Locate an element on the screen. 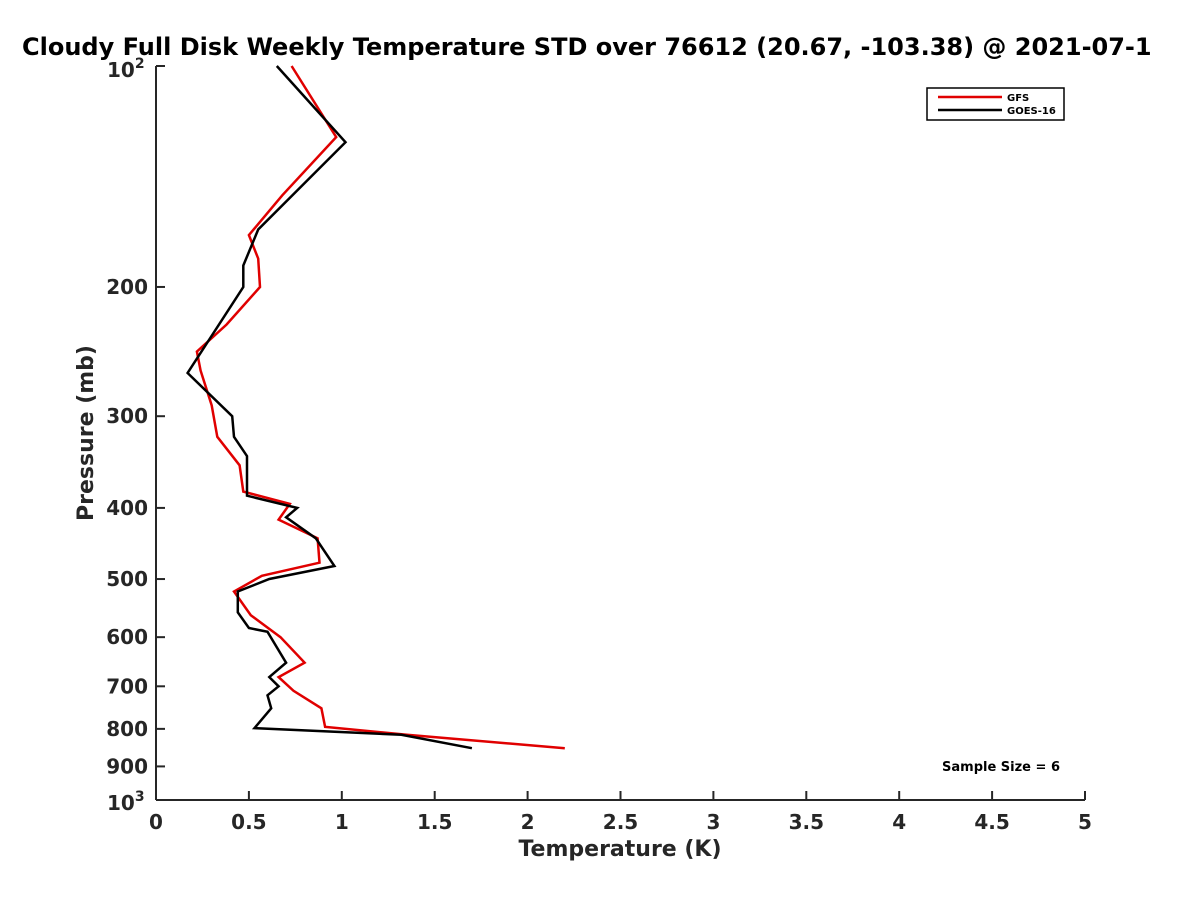 This screenshot has height=900, width=1200. y-tick-bottom-base: 10 is located at coordinates (121, 803).